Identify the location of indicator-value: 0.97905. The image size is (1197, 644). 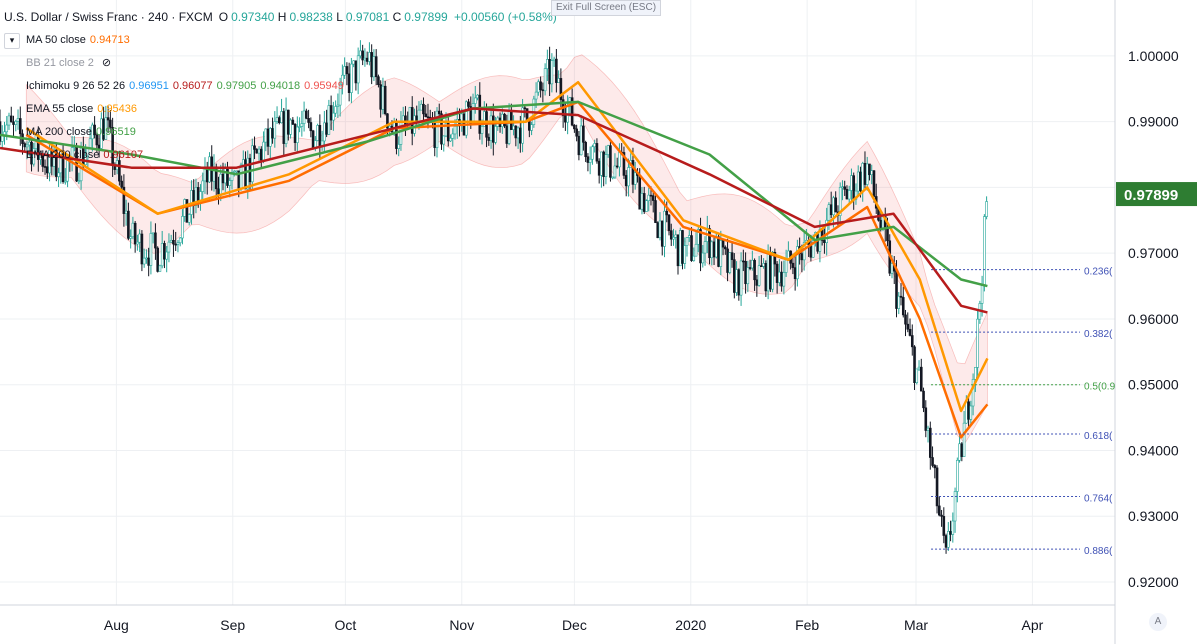
(236, 86).